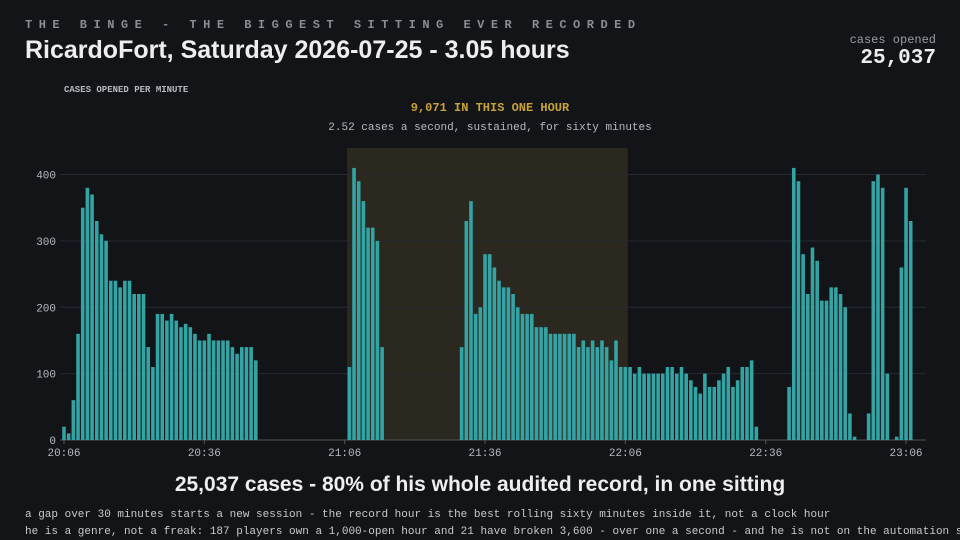 The width and height of the screenshot is (960, 540). I want to click on stat-value: 25,037, so click(898, 58).